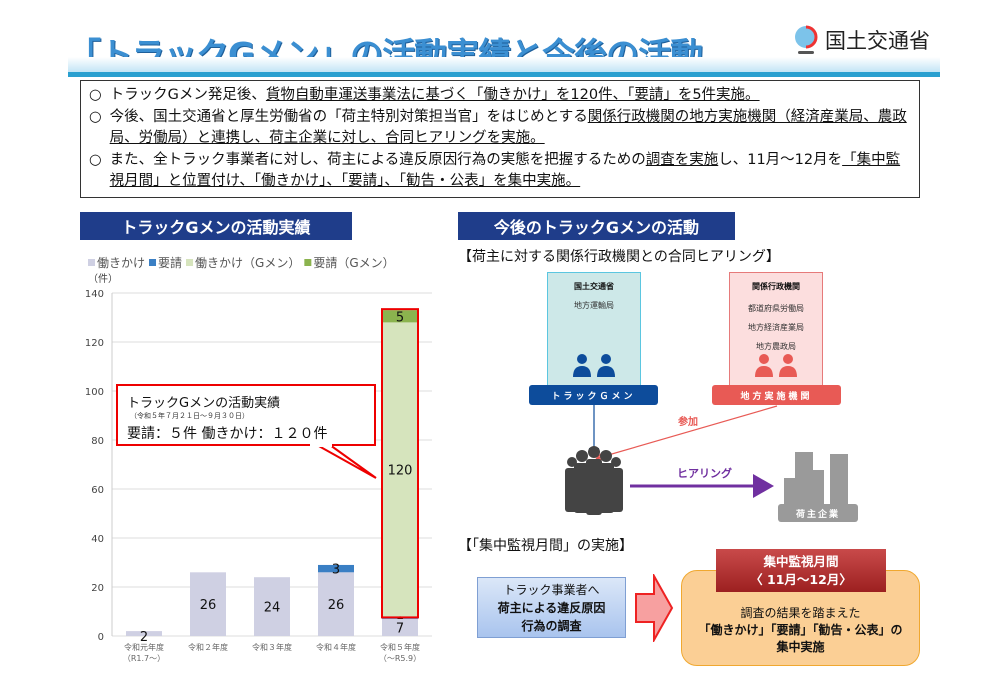 The height and width of the screenshot is (700, 998). I want to click on agency-item: 地方経済産業局, so click(776, 327).